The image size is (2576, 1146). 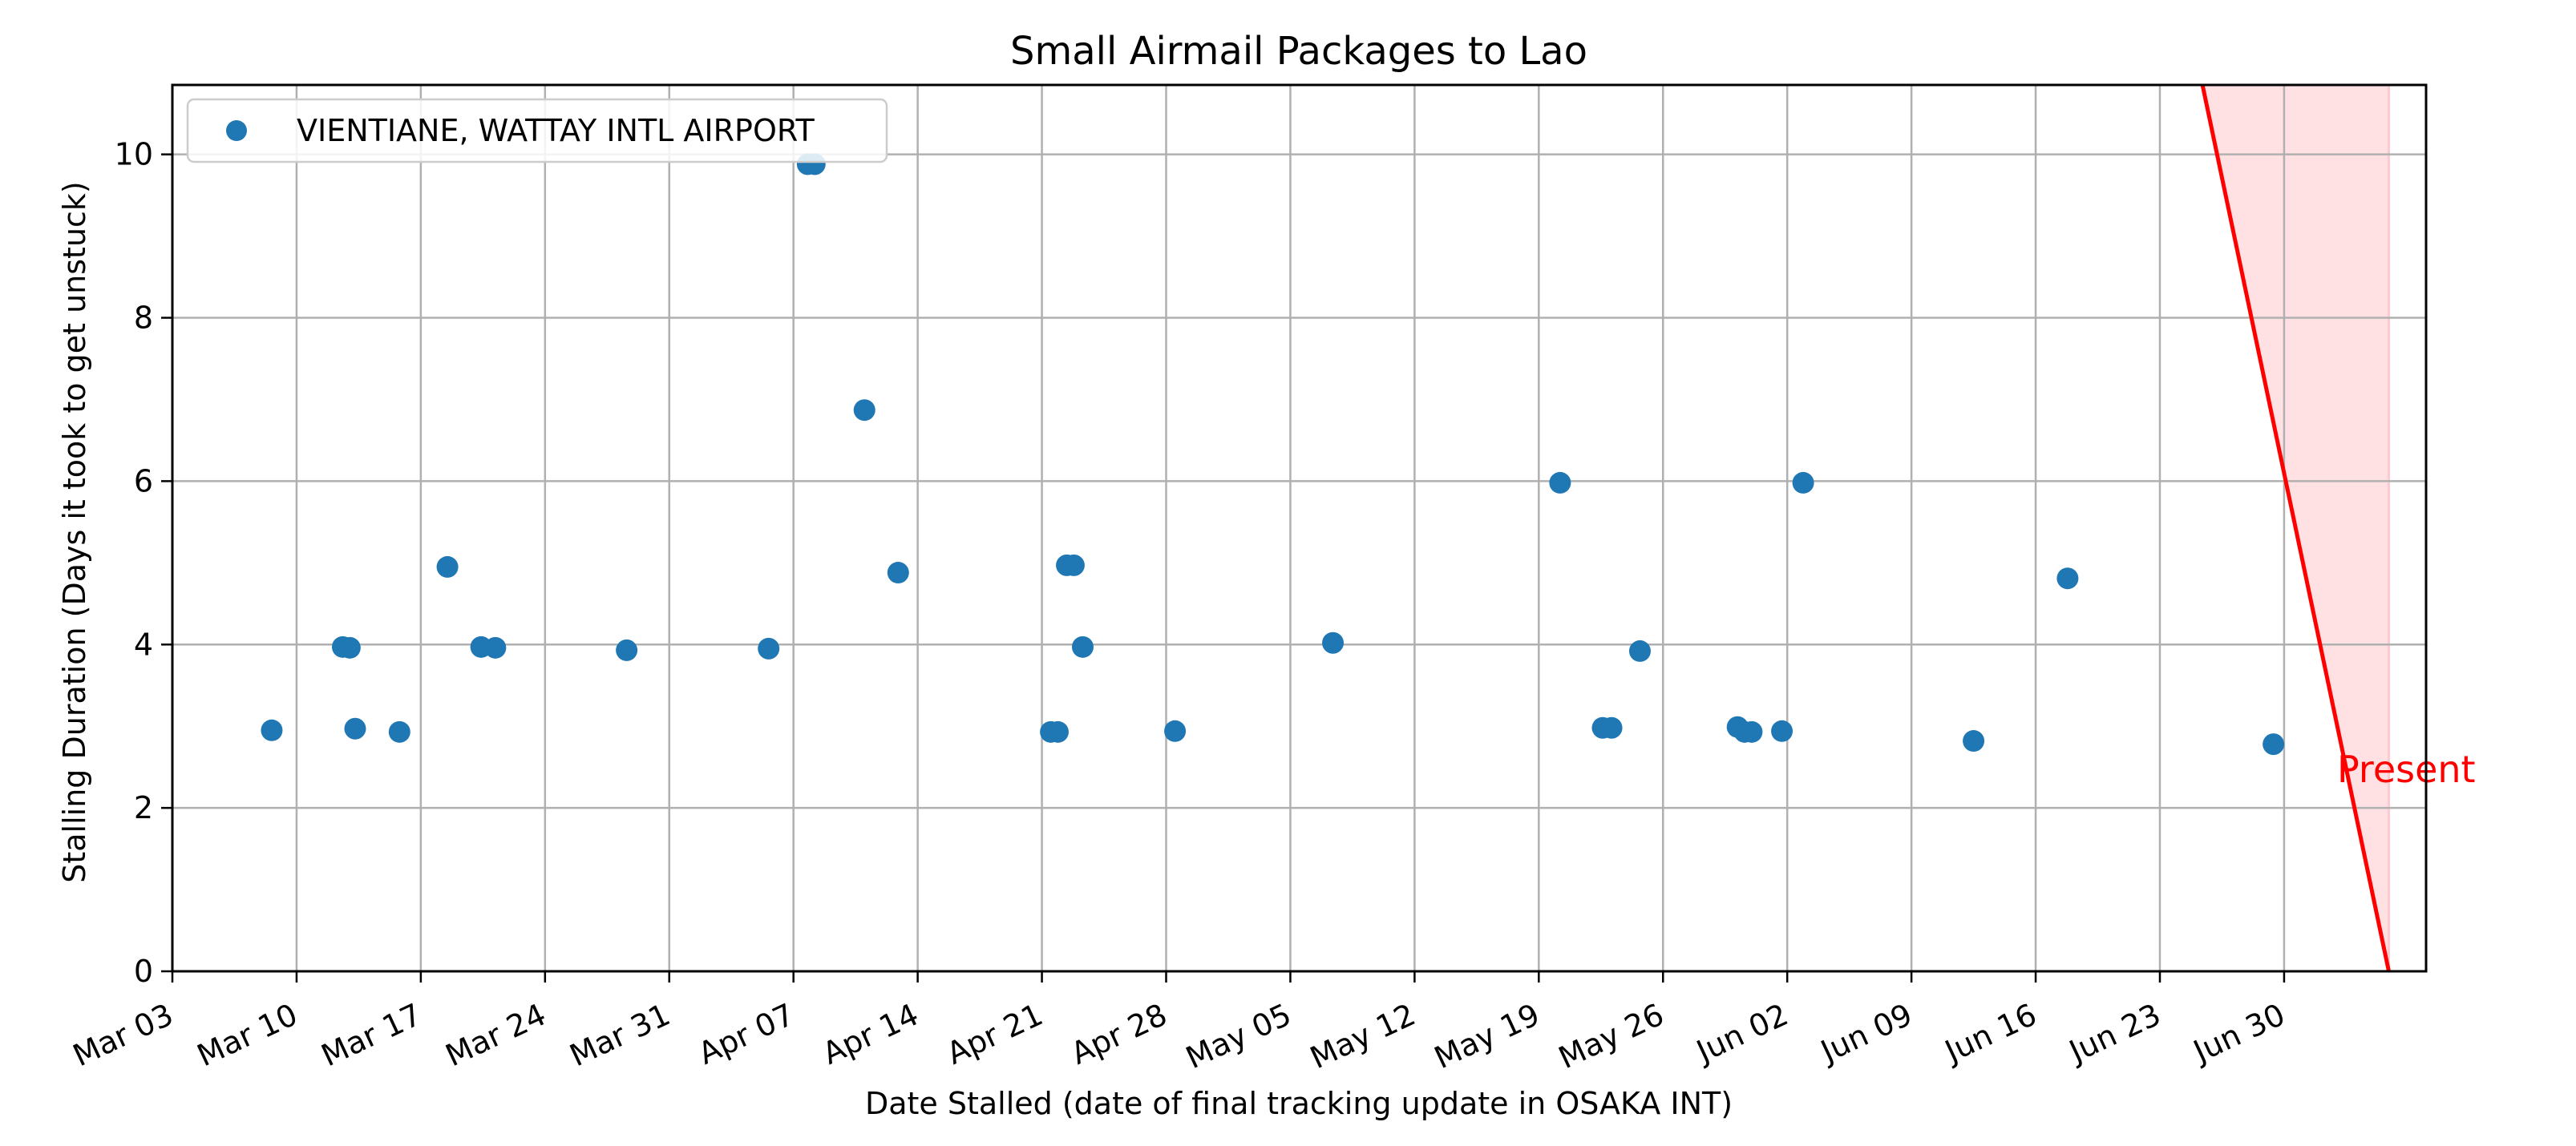 What do you see at coordinates (556, 131) in the screenshot?
I see `legend-label: VIENTIANE, WATTAY INTL AIRPORT` at bounding box center [556, 131].